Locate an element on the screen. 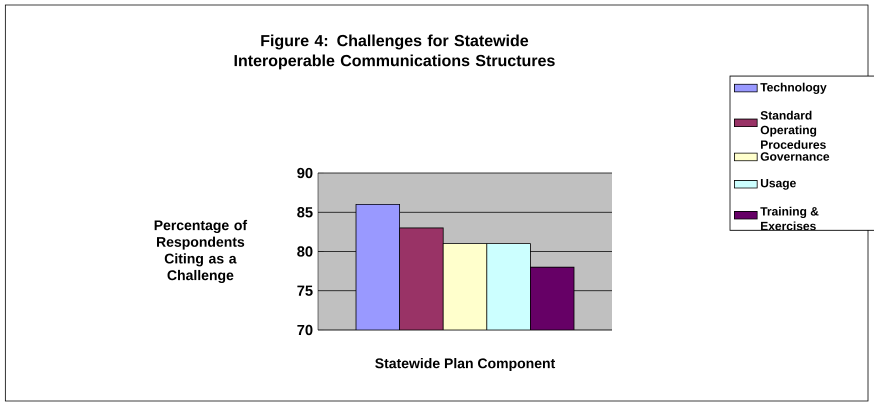 The image size is (874, 409). legend-label: Governance is located at coordinates (795, 156).